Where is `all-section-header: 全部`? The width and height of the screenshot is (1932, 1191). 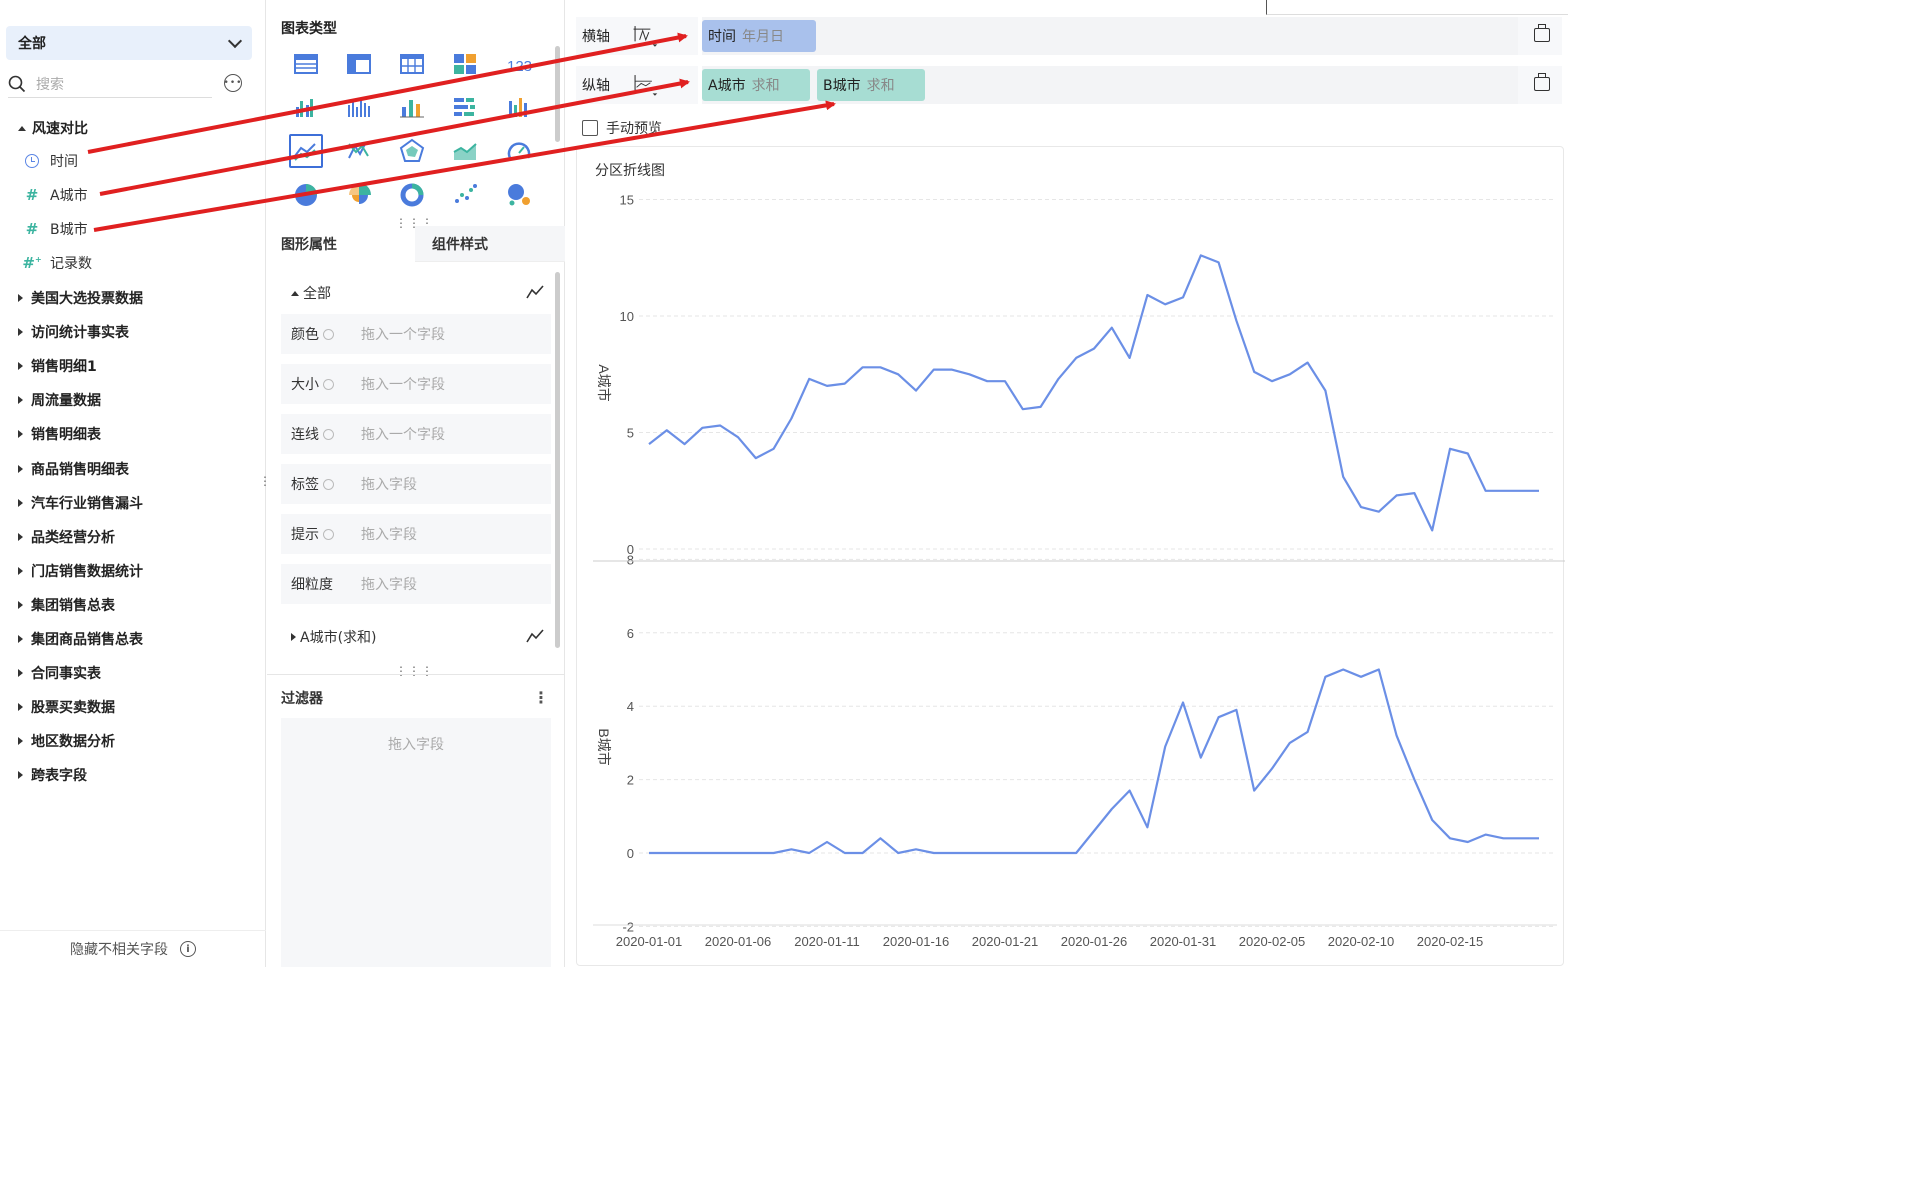 all-section-header: 全部 is located at coordinates (311, 293).